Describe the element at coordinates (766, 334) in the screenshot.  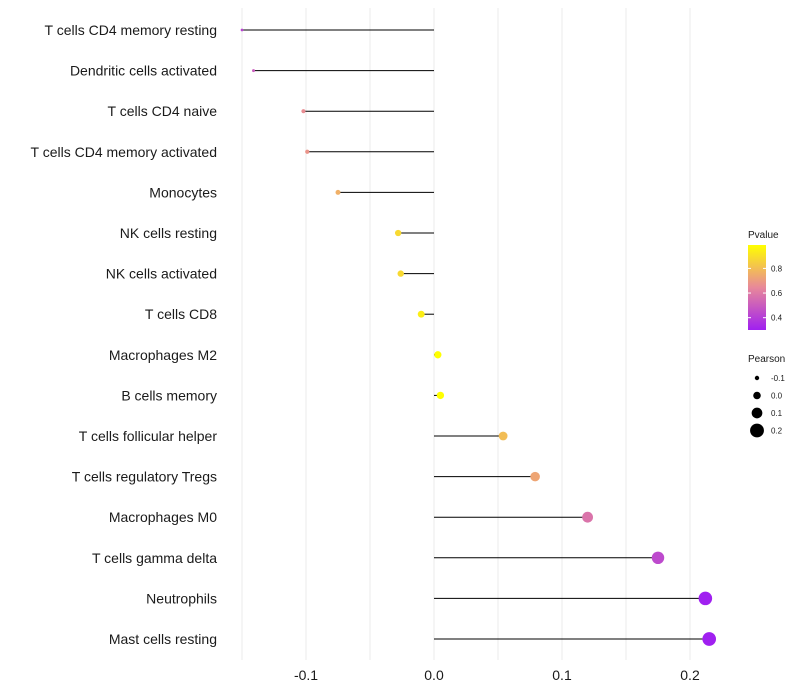
I see `legend: Pvalue 0.4 0.6 0.8 Pearson -0.1 0.0 0.1 0.2` at that location.